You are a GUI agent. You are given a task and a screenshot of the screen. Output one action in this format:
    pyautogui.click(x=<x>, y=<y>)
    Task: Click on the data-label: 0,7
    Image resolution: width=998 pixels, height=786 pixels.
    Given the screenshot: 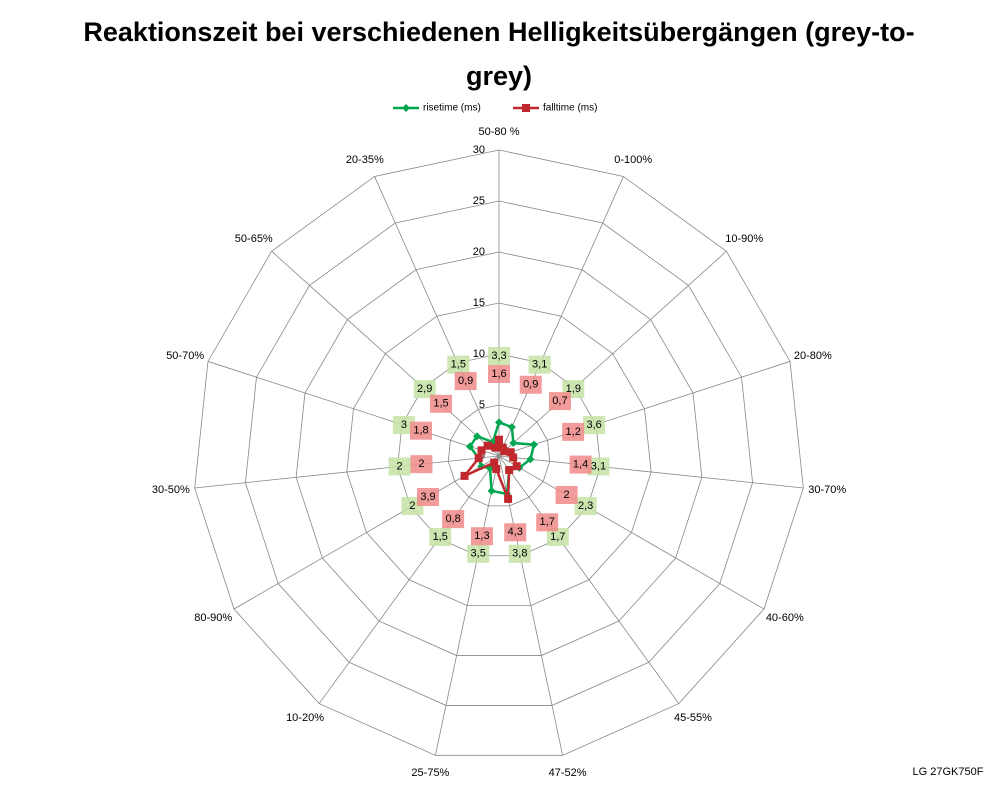 What is the action you would take?
    pyautogui.click(x=559, y=401)
    